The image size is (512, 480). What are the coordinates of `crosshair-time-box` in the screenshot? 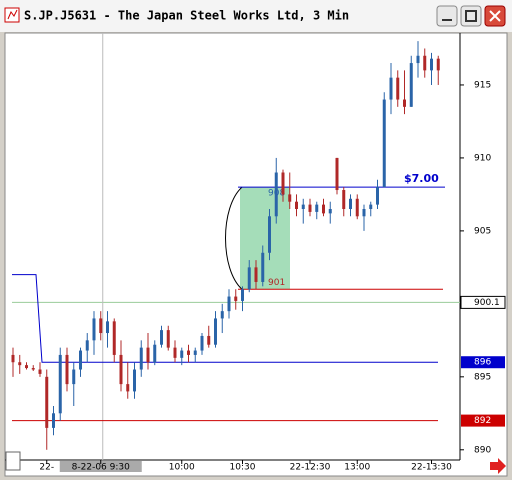 It's located at (100, 466).